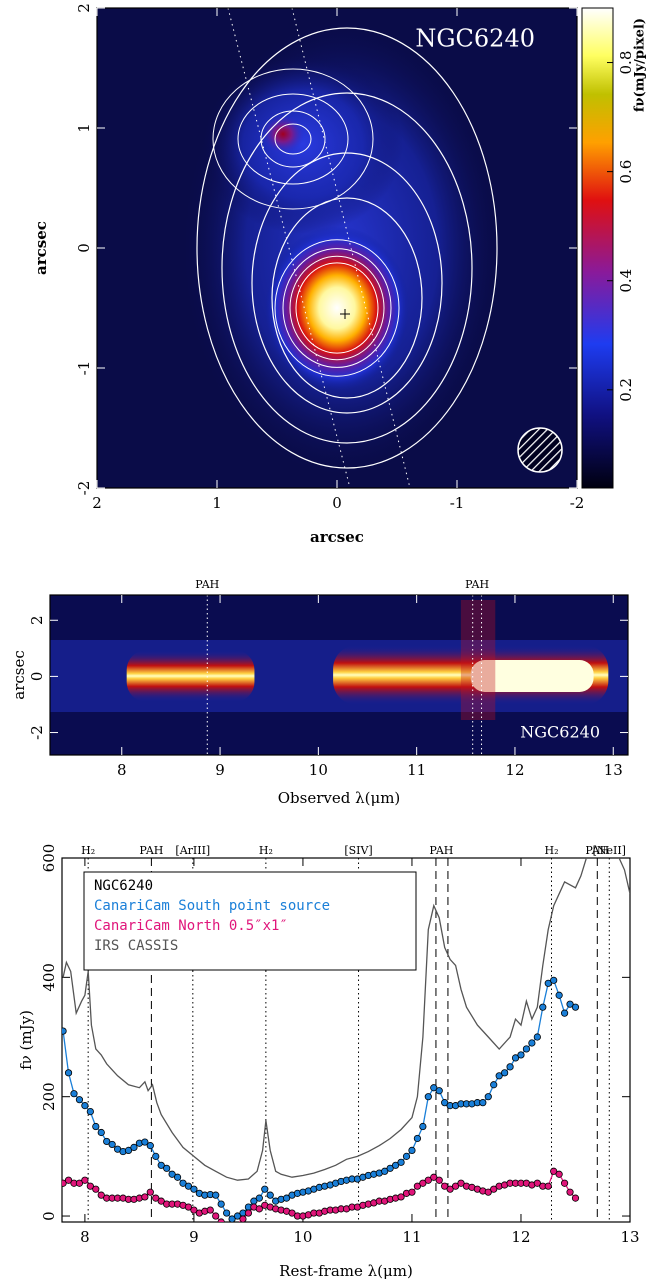 The image size is (655, 1285). Describe the element at coordinates (609, 850) in the screenshot. I see `feature-label: [NeII]` at that location.